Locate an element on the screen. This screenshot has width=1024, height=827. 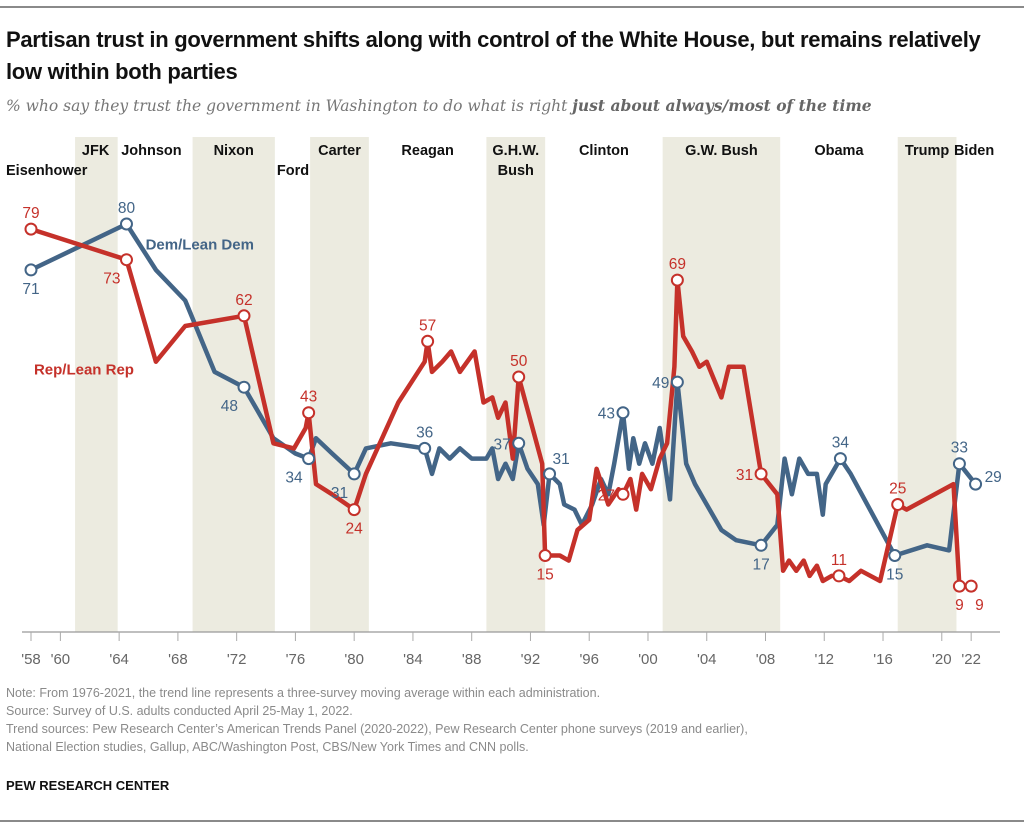
subtitle-emphasis: just about always/most of the time is located at coordinates (722, 105).